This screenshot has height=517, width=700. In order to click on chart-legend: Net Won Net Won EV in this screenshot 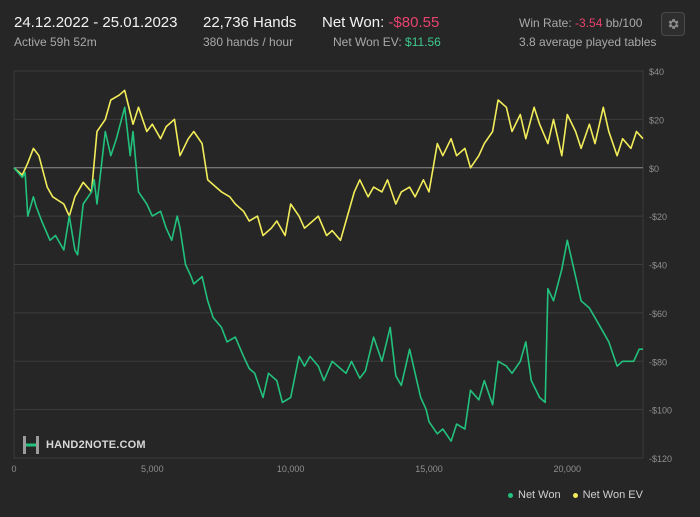, I will do `click(575, 495)`.